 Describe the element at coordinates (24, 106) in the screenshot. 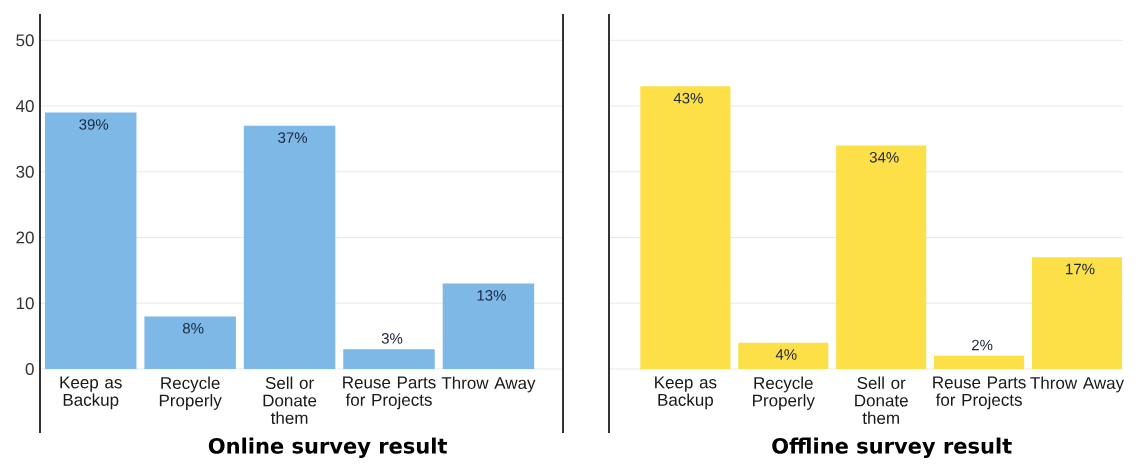

I see `y-tick-label: 40` at that location.